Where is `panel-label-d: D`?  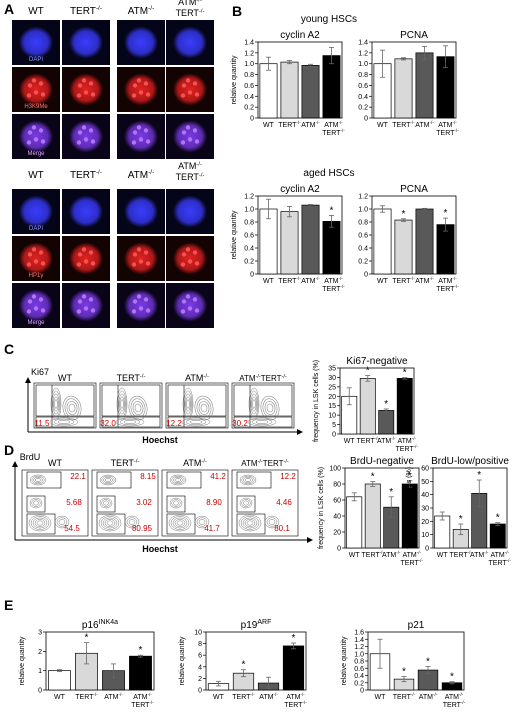 panel-label-d: D is located at coordinates (9, 450).